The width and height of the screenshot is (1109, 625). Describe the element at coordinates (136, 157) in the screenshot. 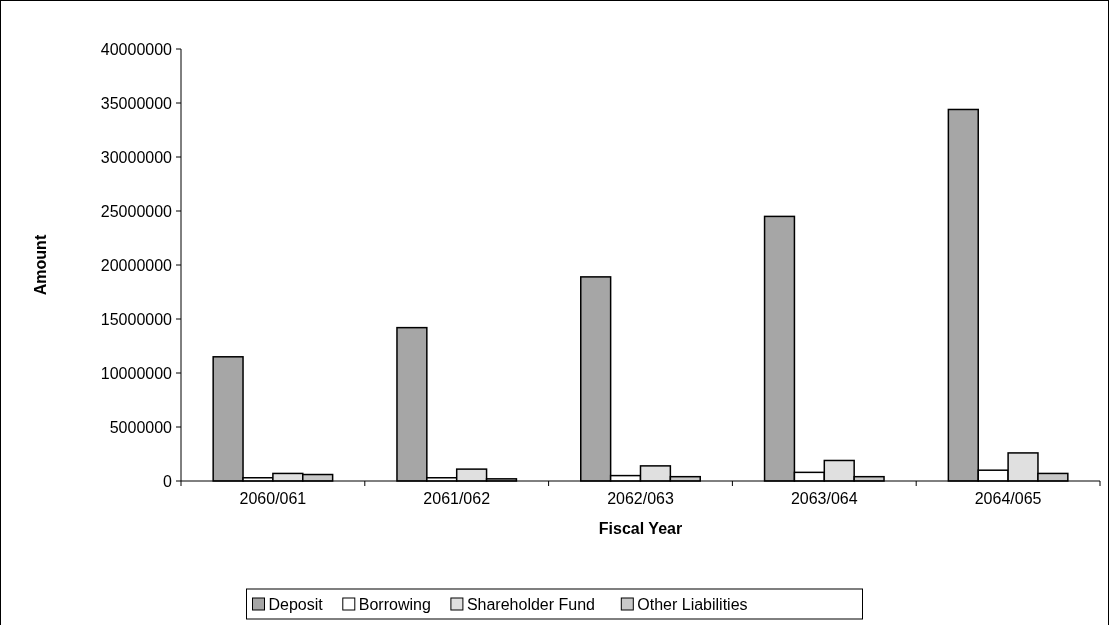

I see `y-tick-label: 30000000` at that location.